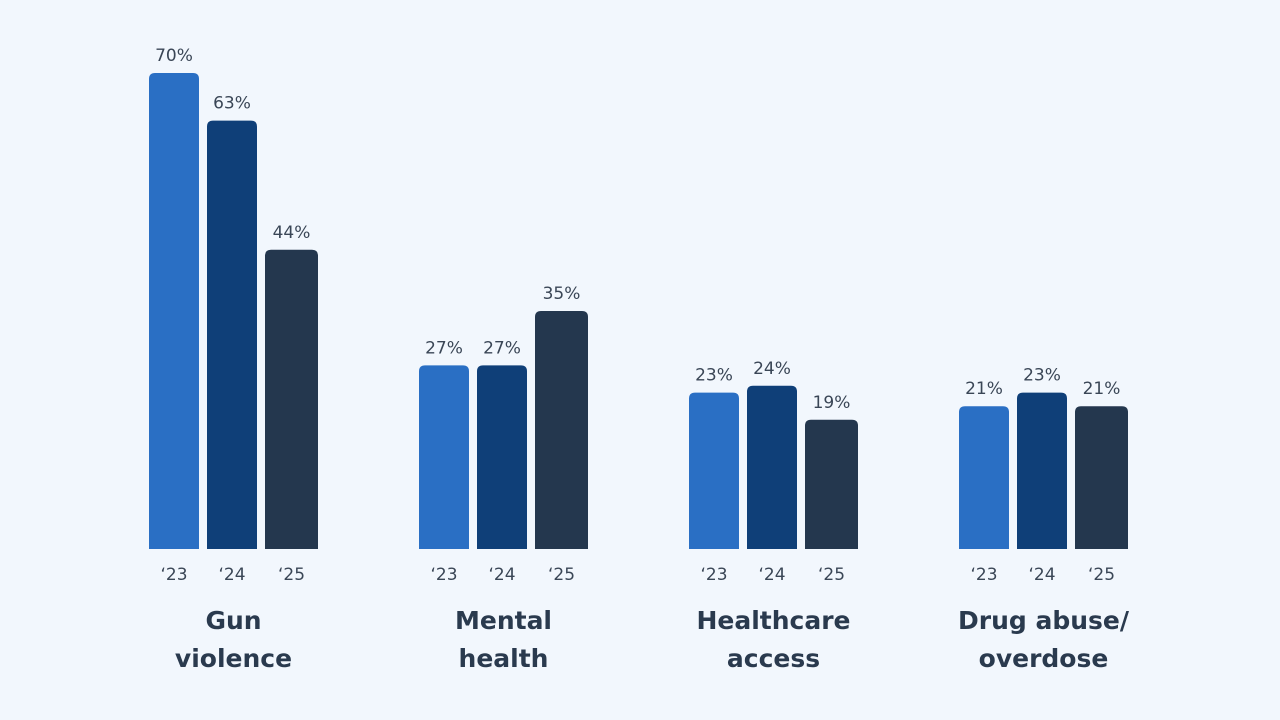  I want to click on category-label: Mental, so click(503, 620).